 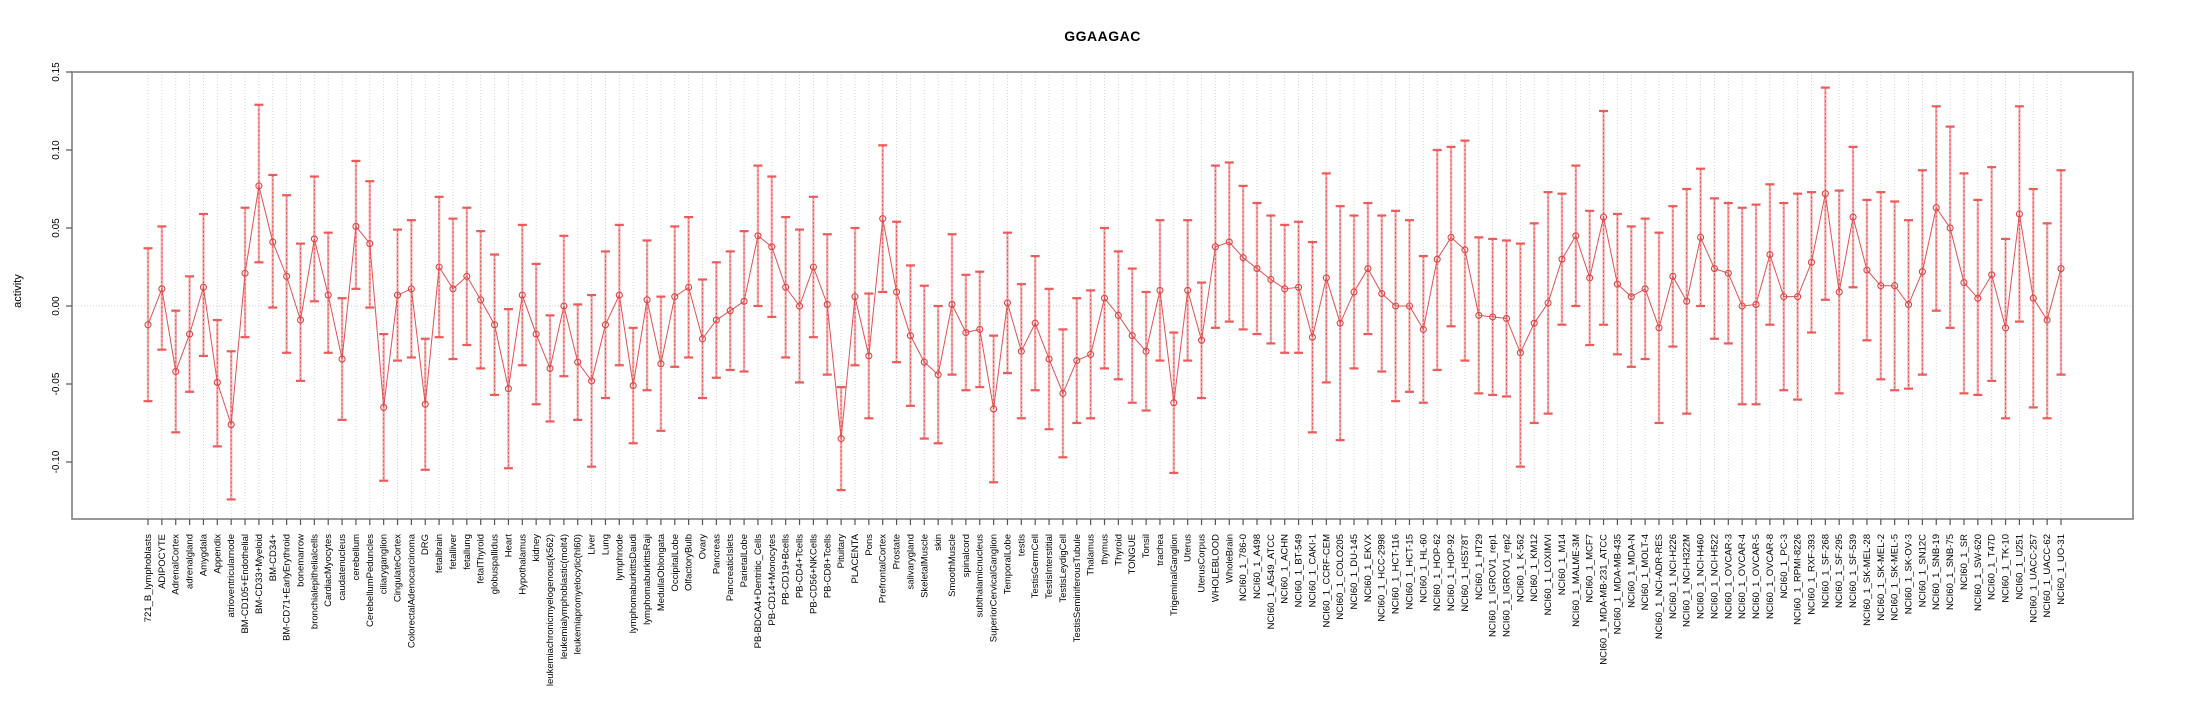 What do you see at coordinates (1354, 572) in the screenshot?
I see `x-axis-label: NCI60_1_DU-145` at bounding box center [1354, 572].